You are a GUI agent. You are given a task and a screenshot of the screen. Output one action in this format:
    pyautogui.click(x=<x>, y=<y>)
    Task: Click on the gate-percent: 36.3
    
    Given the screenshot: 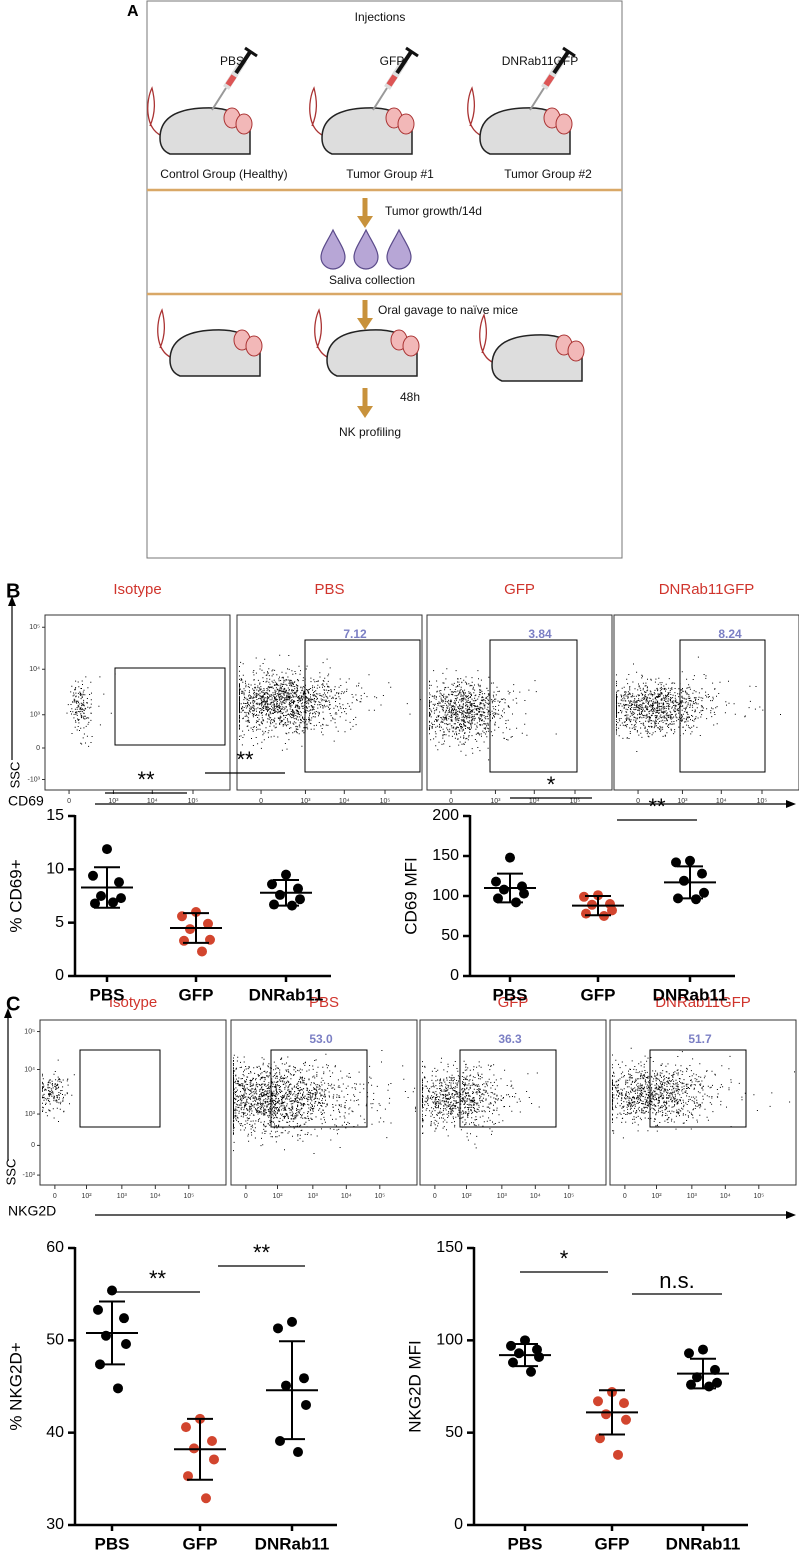 What is the action you would take?
    pyautogui.click(x=510, y=1039)
    